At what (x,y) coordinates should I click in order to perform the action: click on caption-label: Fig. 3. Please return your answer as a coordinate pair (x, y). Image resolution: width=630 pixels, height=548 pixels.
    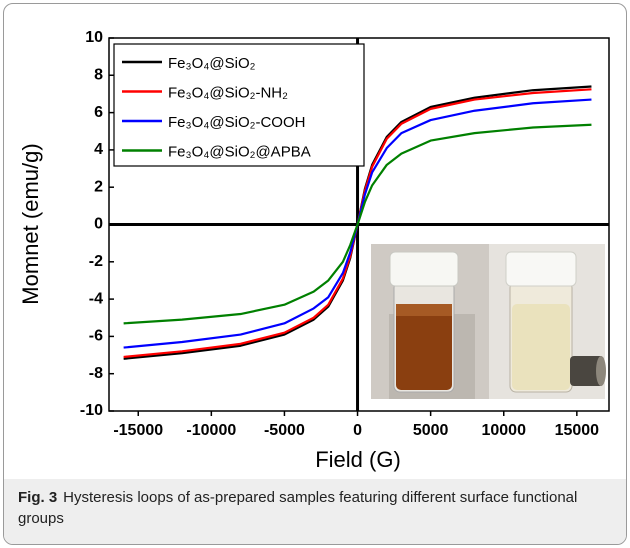
    Looking at the image, I should click on (38, 497).